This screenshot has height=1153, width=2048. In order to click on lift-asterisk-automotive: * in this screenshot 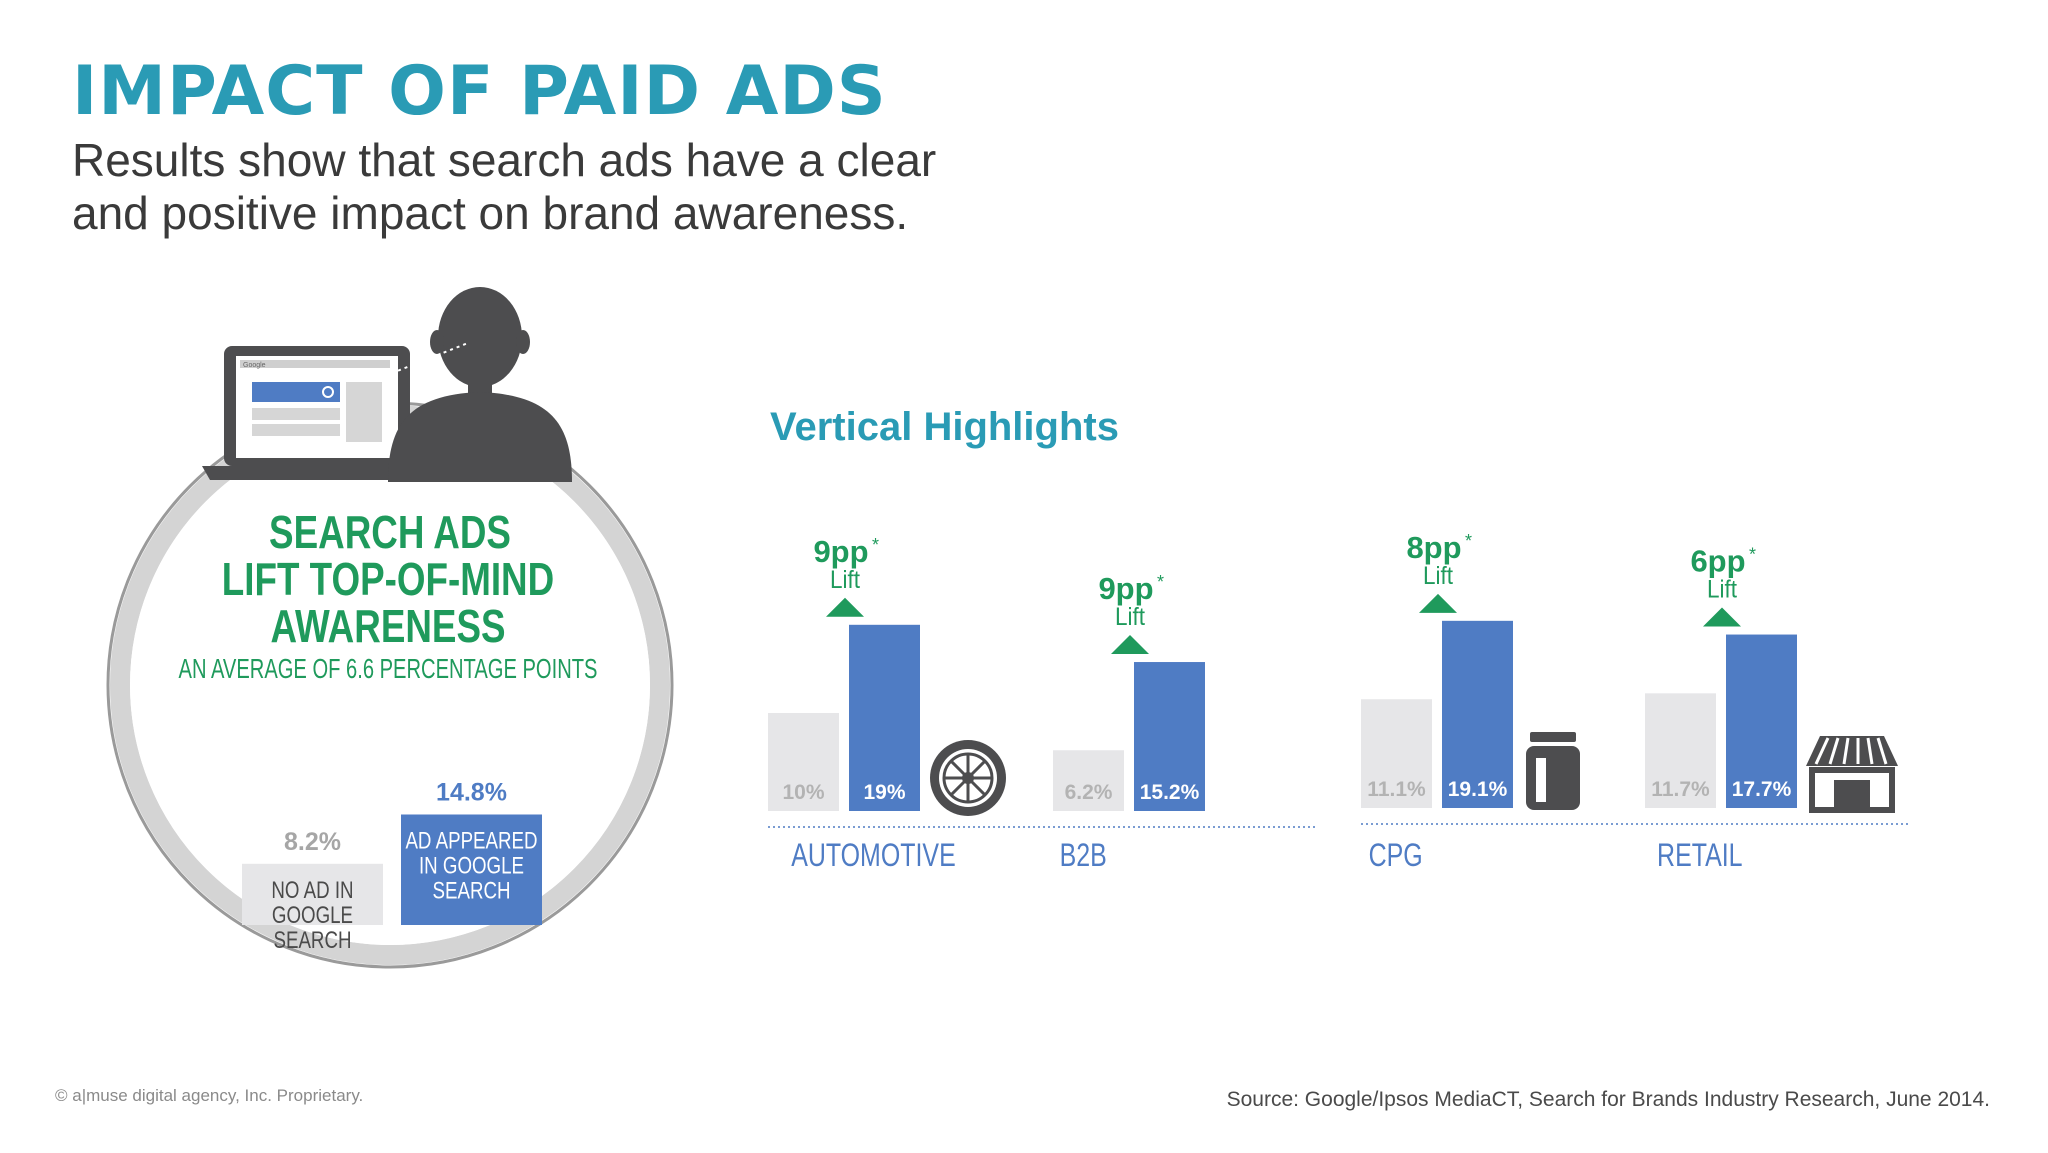, I will do `click(875, 545)`.